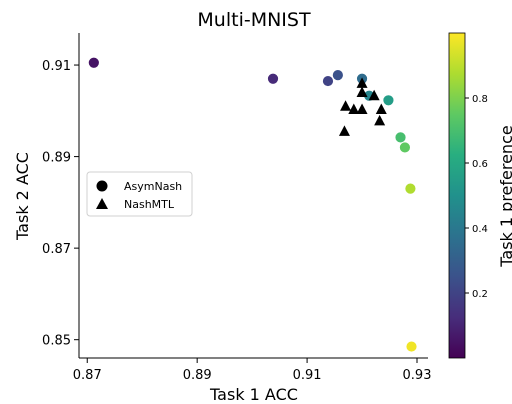 The width and height of the screenshot is (512, 404). Describe the element at coordinates (56, 249) in the screenshot. I see `y-tick-label: 0.87` at that location.